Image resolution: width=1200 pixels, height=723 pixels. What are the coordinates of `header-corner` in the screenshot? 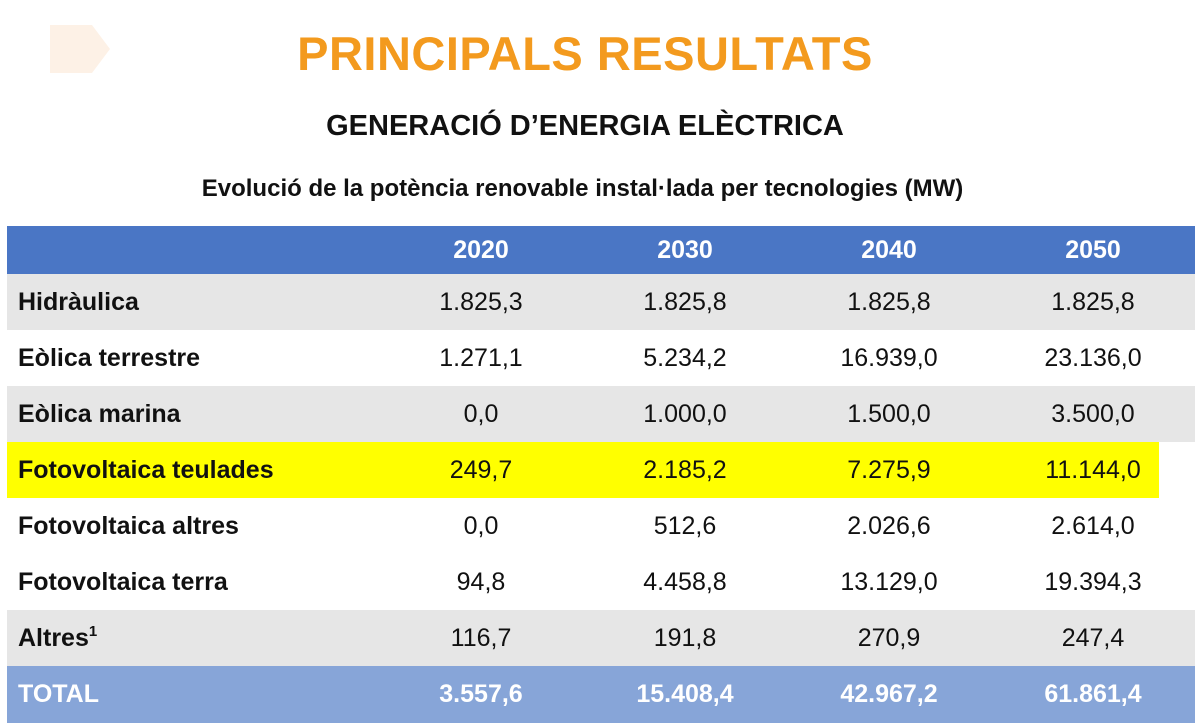 It's located at (193, 250).